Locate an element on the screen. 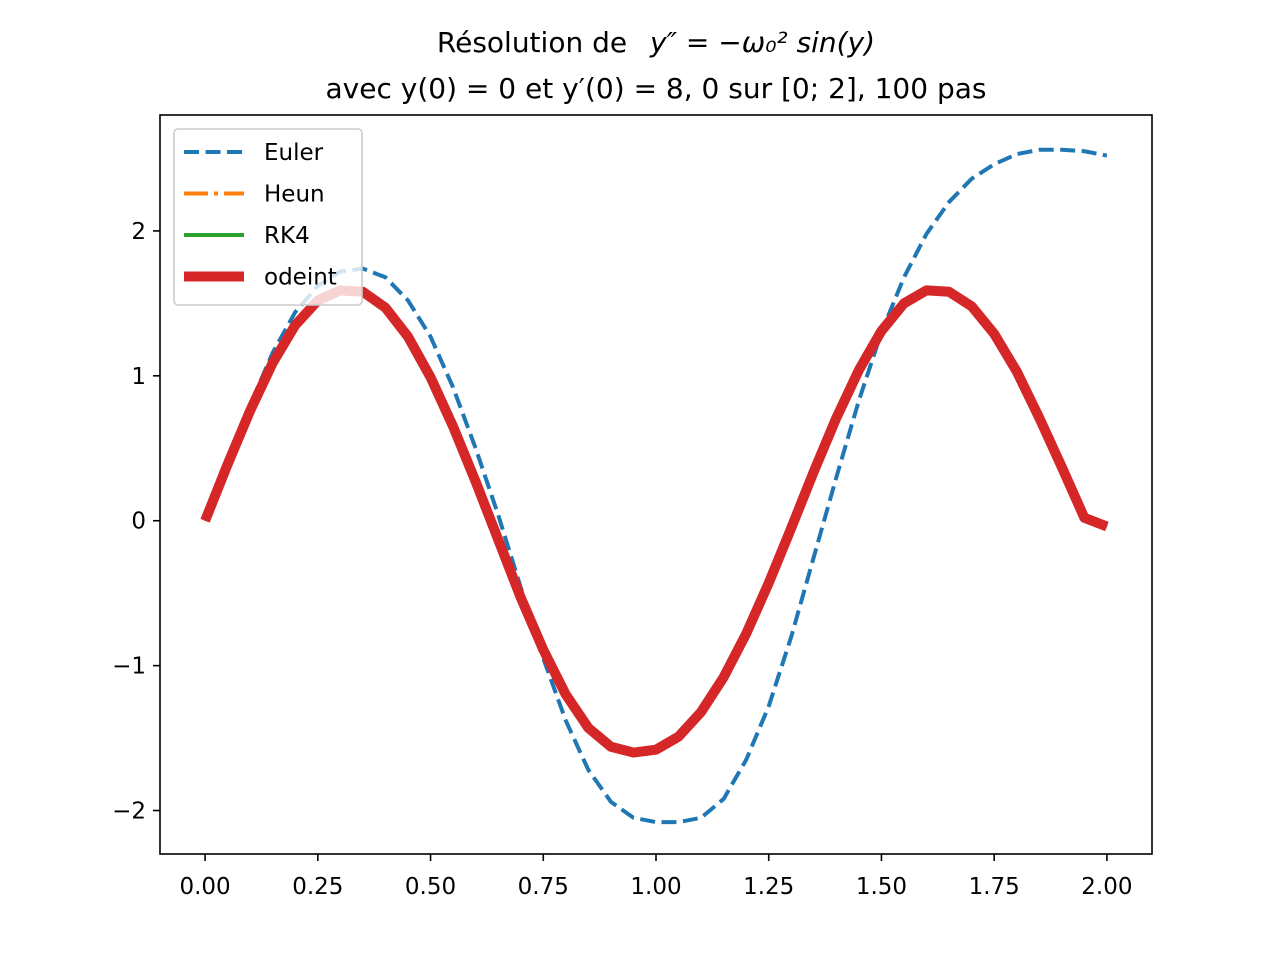 Image resolution: width=1280 pixels, height=960 pixels. y-tick-label: −2 is located at coordinates (129, 812).